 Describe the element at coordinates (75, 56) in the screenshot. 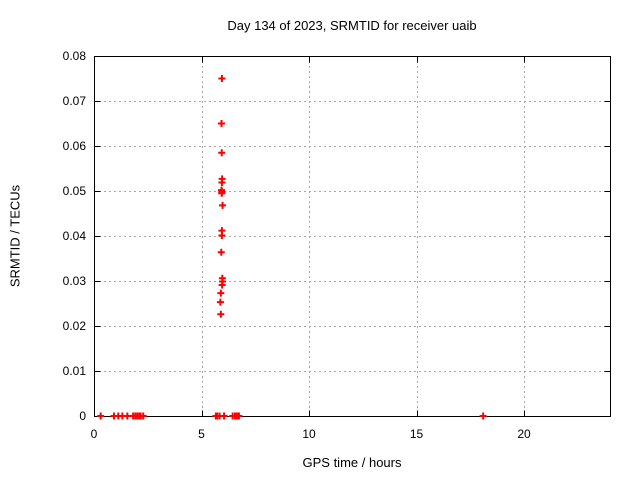

I see `y-tick-label: 0.08` at that location.